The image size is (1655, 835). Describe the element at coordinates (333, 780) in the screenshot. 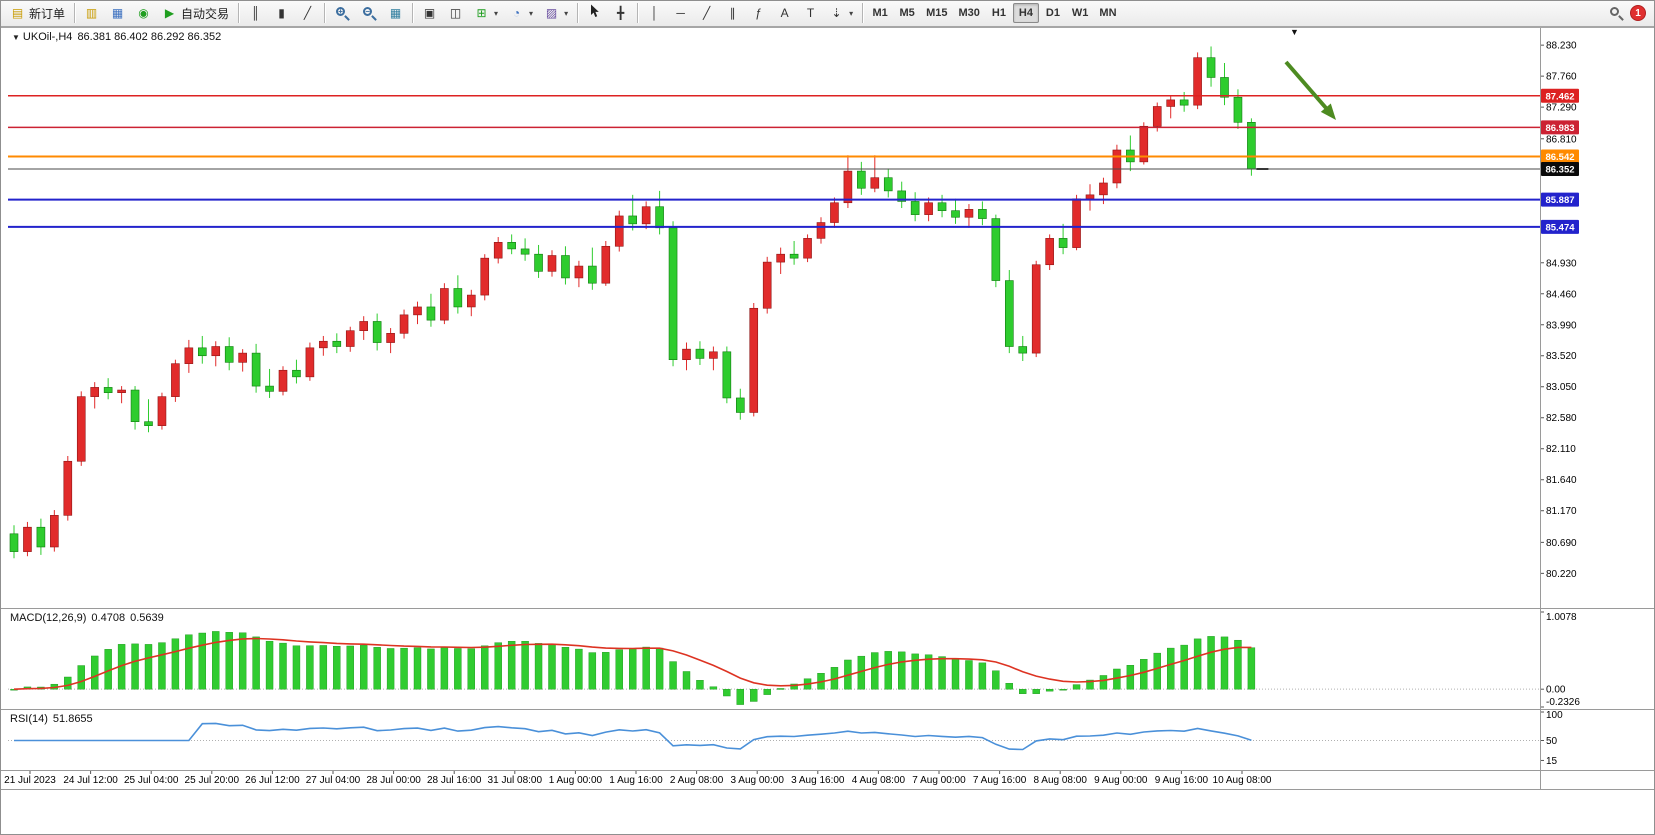

I see `svg-text: 27 Jul 04:00` at that location.